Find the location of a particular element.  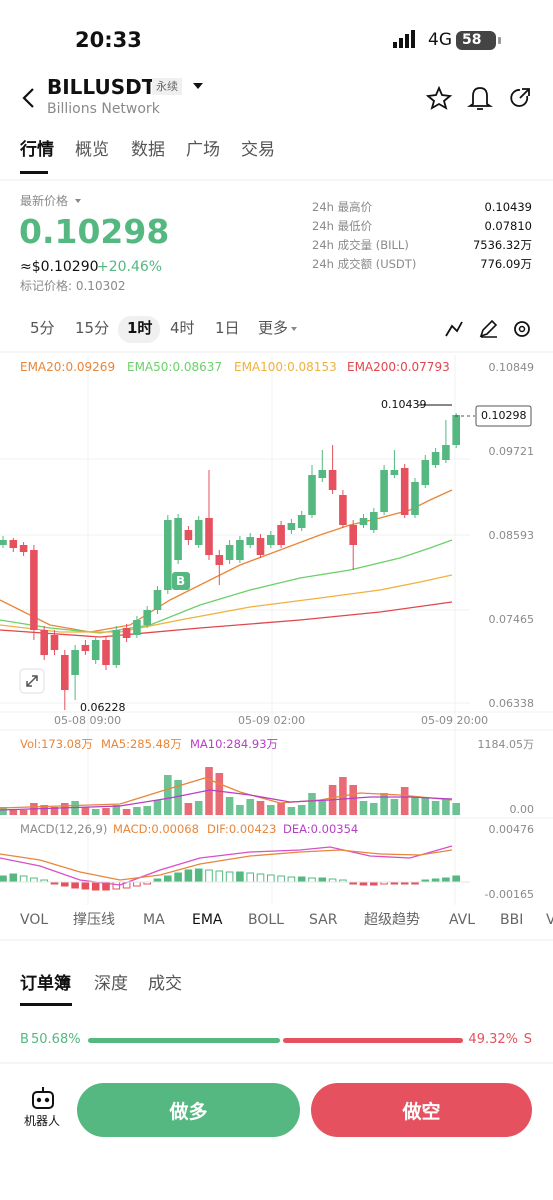

back-icon is located at coordinates (28, 98).